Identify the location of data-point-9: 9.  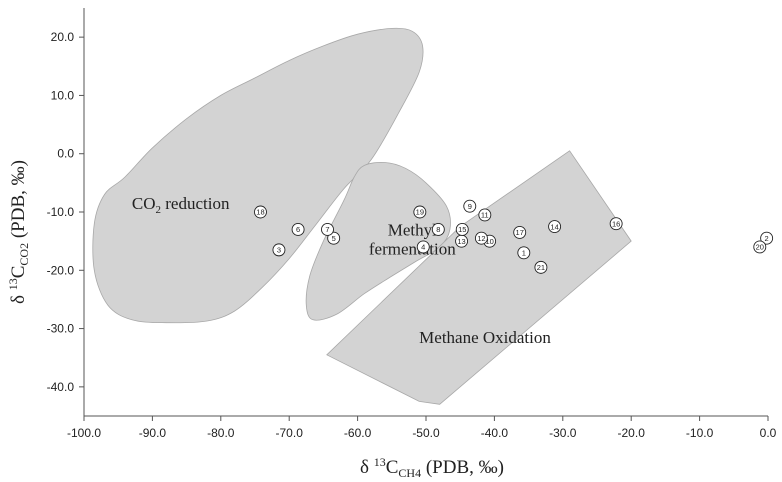
(470, 206).